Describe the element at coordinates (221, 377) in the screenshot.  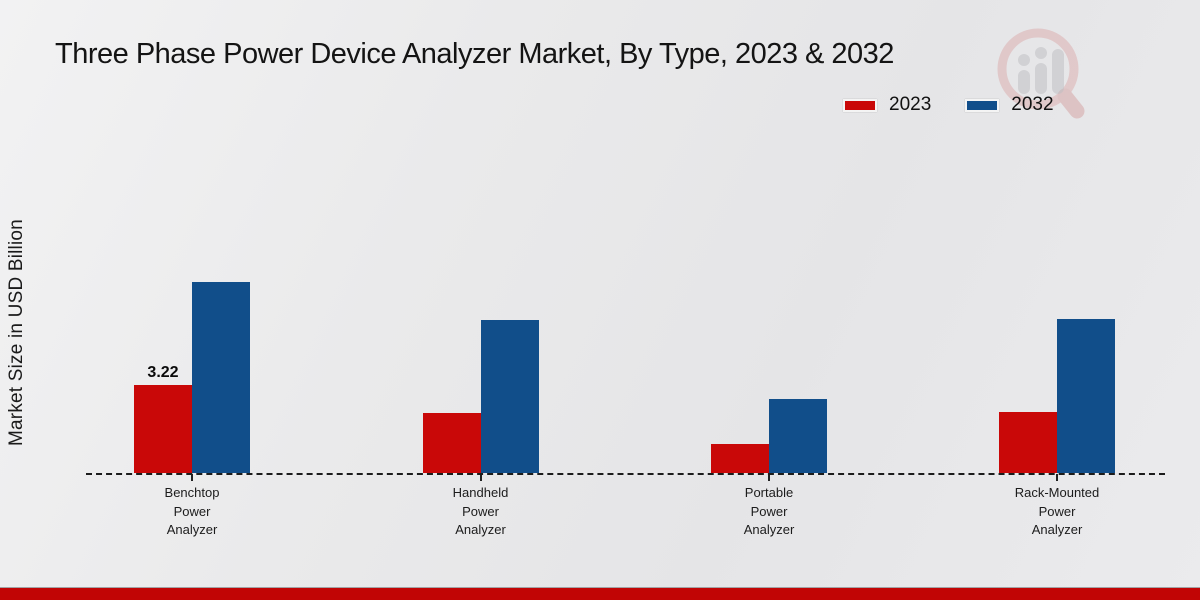
I see `bar-2032-benchtop-power-analyzer` at that location.